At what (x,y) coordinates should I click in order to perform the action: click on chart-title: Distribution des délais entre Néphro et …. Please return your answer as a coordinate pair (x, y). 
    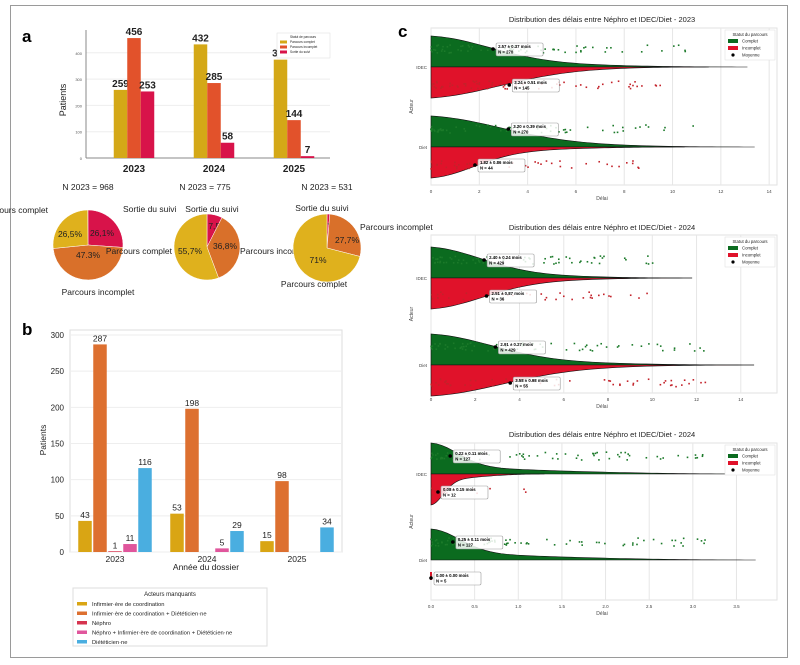
    Looking at the image, I should click on (602, 434).